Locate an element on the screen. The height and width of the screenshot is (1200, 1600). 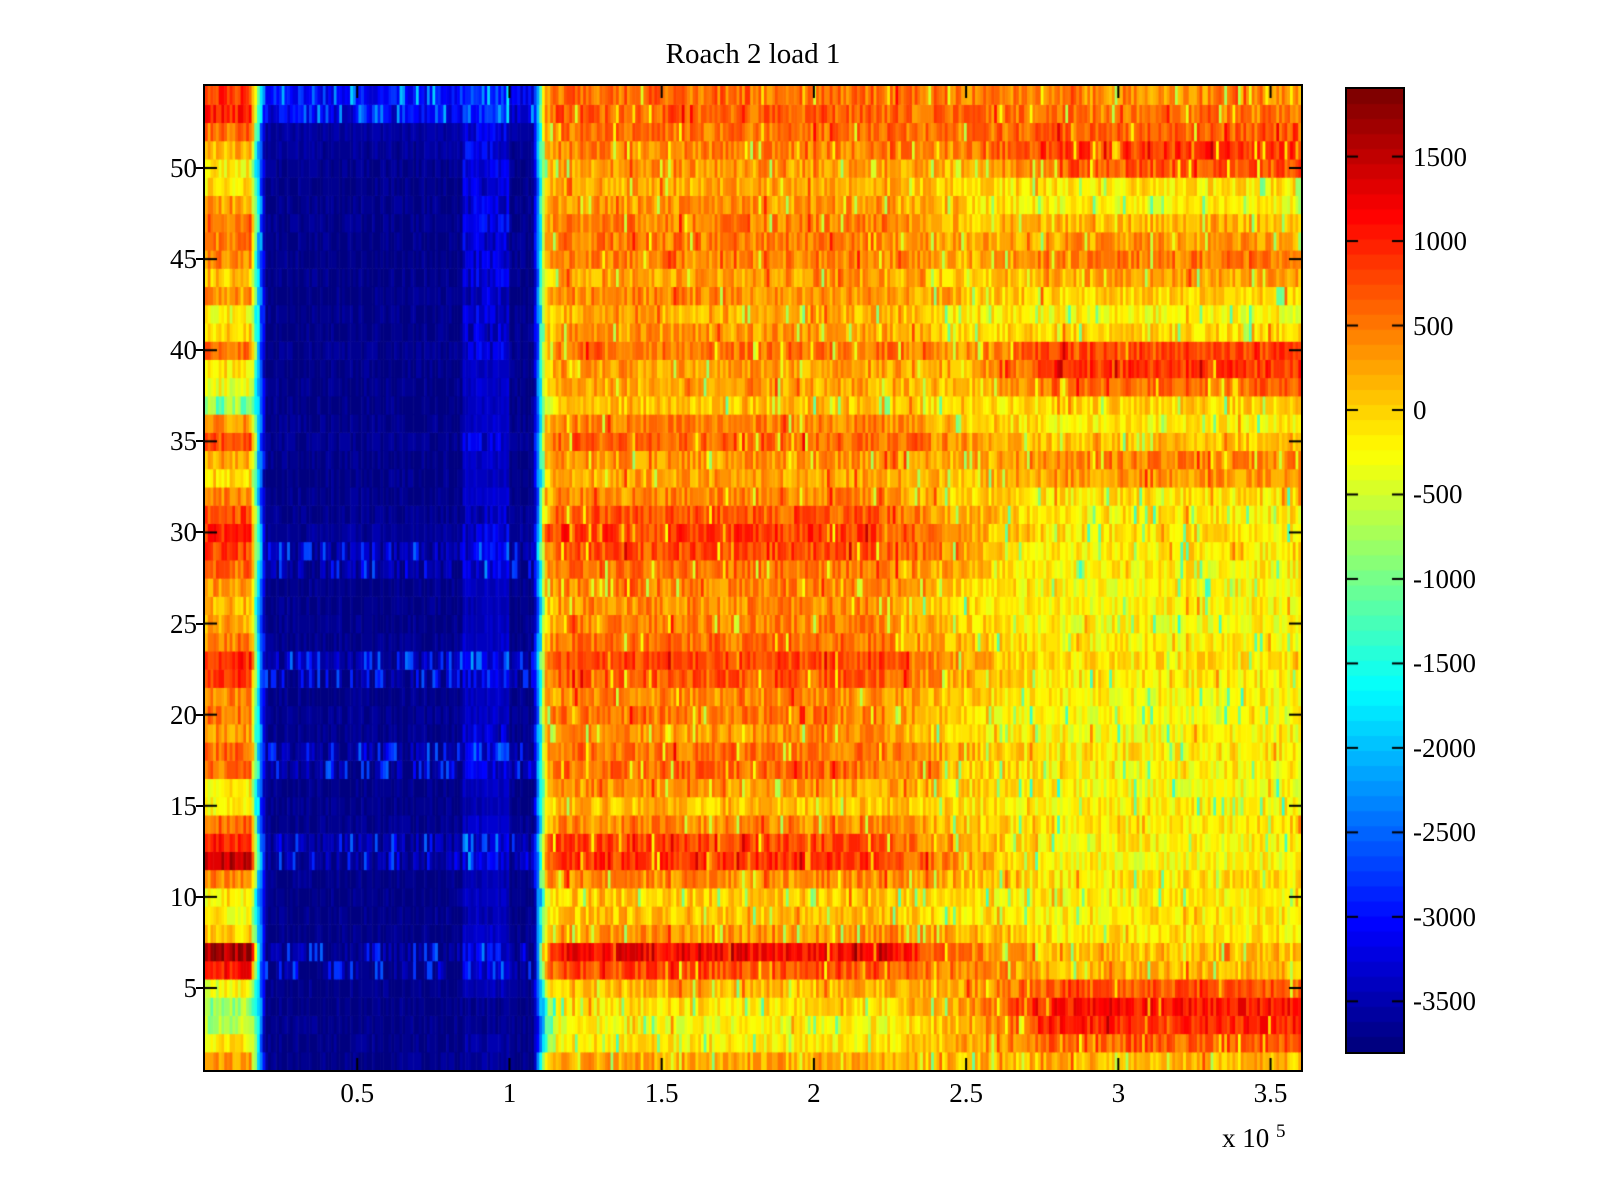
colorbar-tick-label--1000: -1000 is located at coordinates (1444, 578).